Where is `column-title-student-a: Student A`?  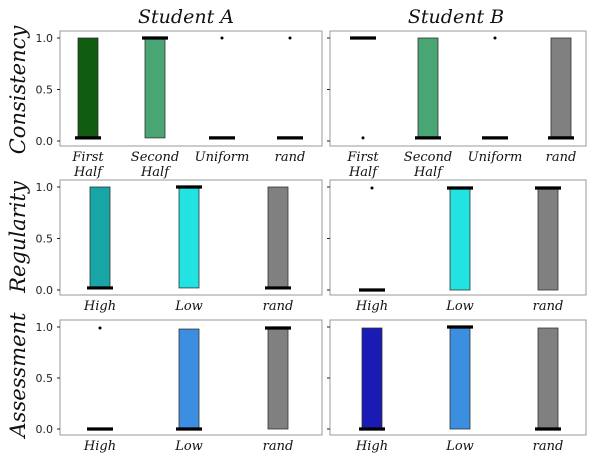
column-title-student-a: Student A is located at coordinates (186, 17).